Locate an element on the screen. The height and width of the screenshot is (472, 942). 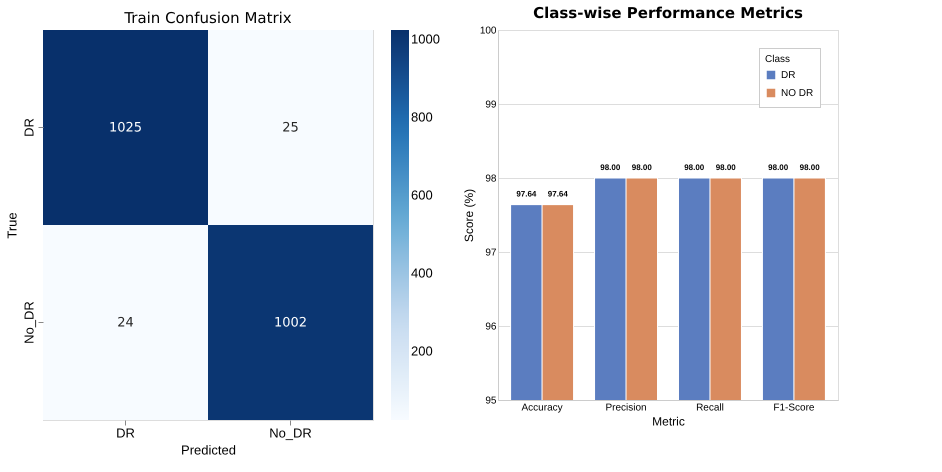
y-tick-label: 97 is located at coordinates (491, 253).